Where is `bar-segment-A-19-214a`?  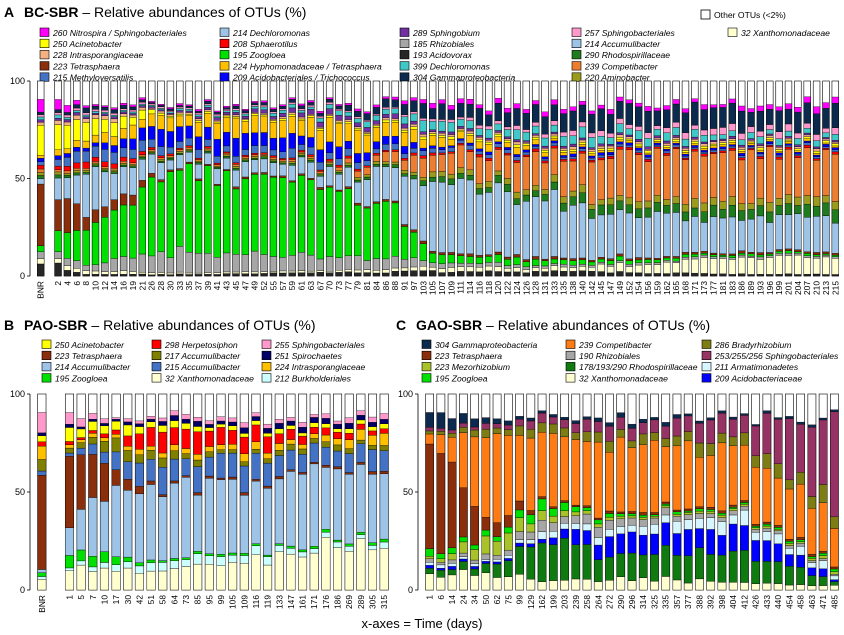
bar-segment-A-19-214a is located at coordinates (133, 181).